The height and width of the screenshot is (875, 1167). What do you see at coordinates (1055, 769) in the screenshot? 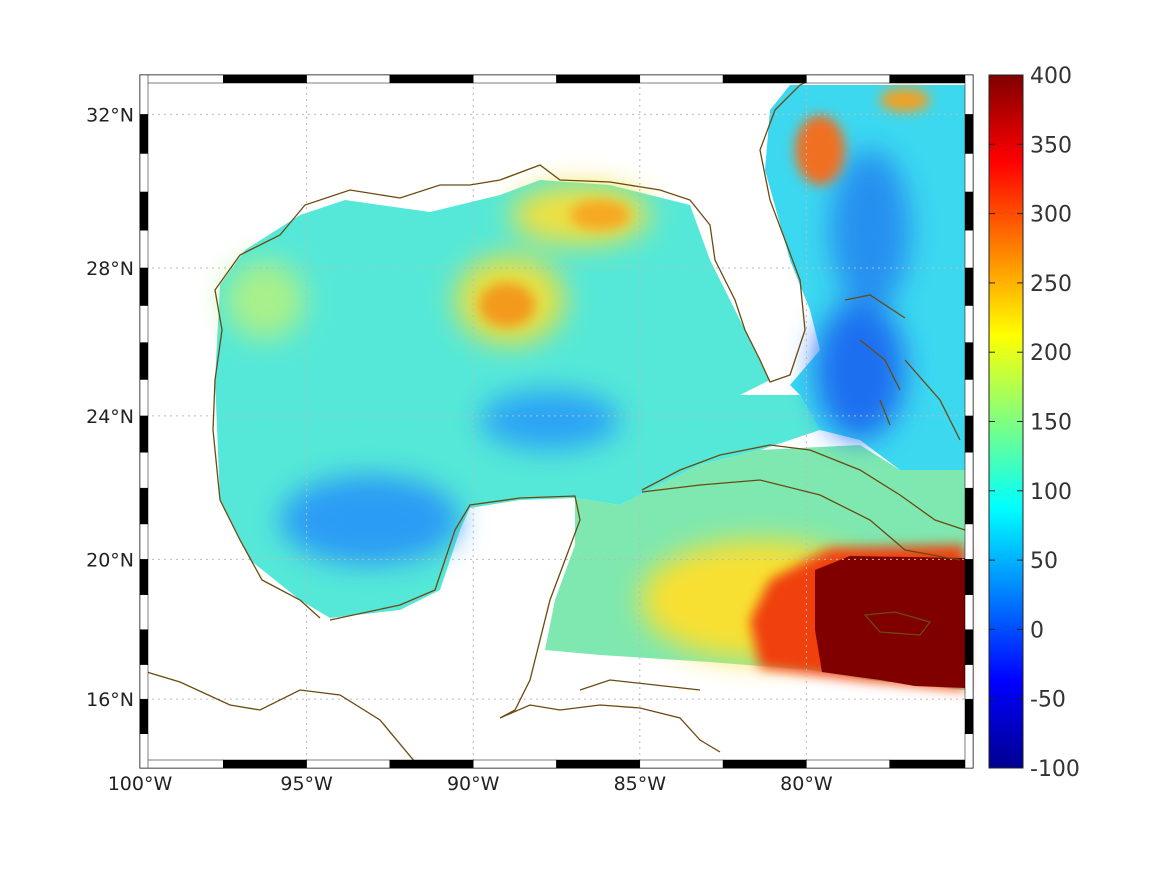
I see `colorbar-tick-label: -100` at bounding box center [1055, 769].